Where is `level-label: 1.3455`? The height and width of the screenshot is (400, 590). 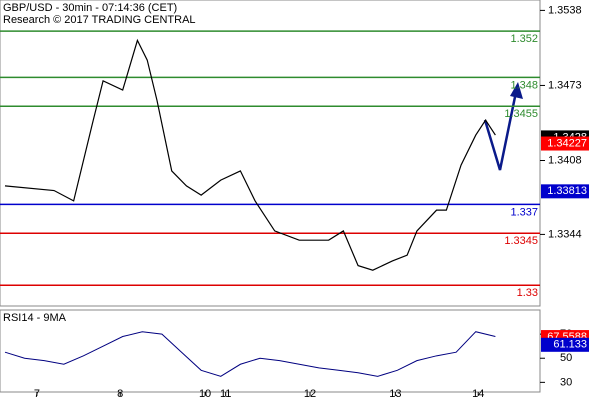 level-label: 1.3455 is located at coordinates (521, 114).